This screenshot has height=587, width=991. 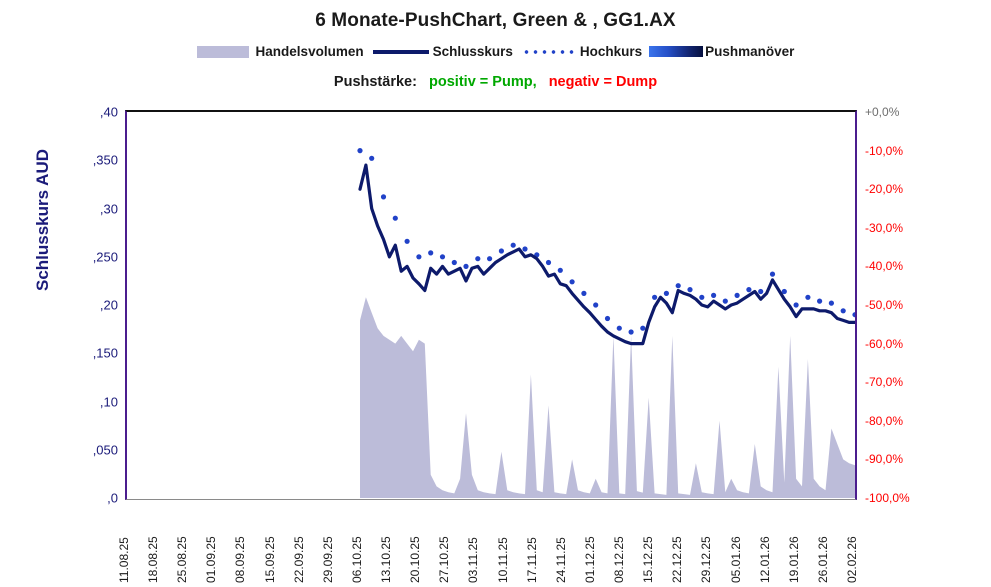 What do you see at coordinates (309, 51) in the screenshot?
I see `legend-label: Handelsvolumen` at bounding box center [309, 51].